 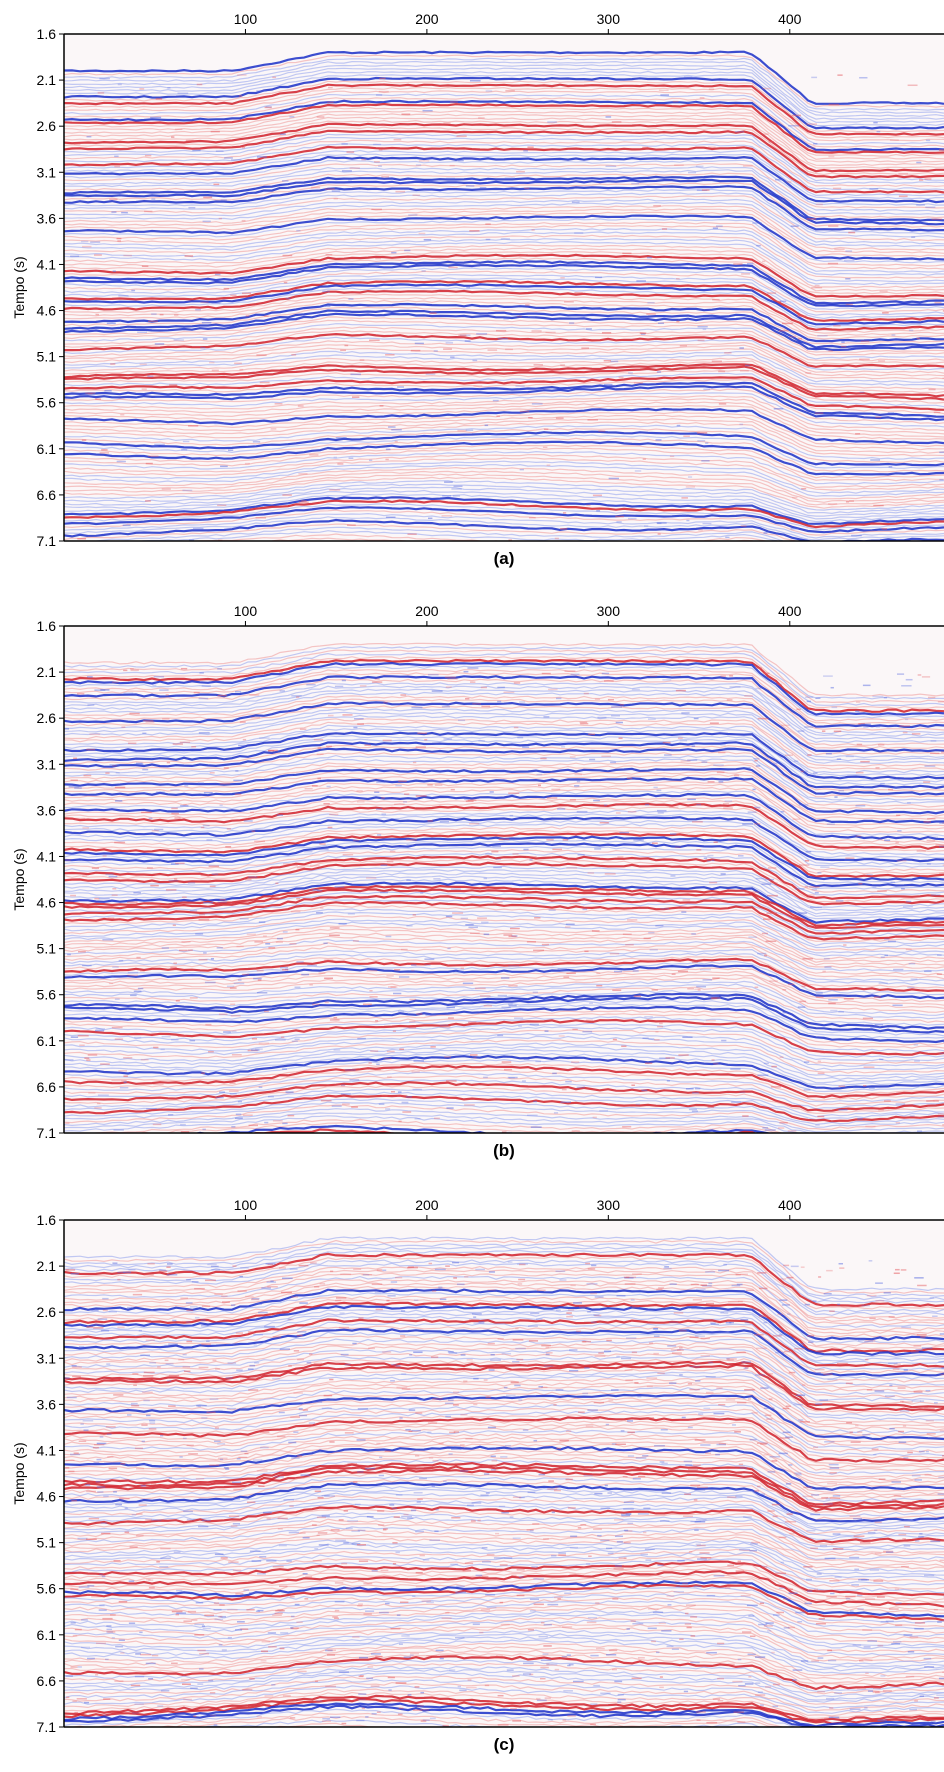 What do you see at coordinates (504, 1150) in the screenshot?
I see `panel-caption: (b)` at bounding box center [504, 1150].